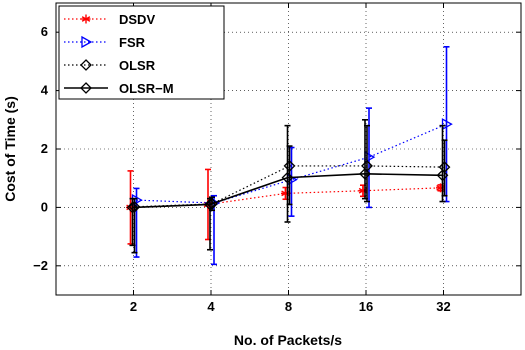 The height and width of the screenshot is (350, 525). What do you see at coordinates (44, 31) in the screenshot?
I see `y-tick-label: 6` at bounding box center [44, 31].